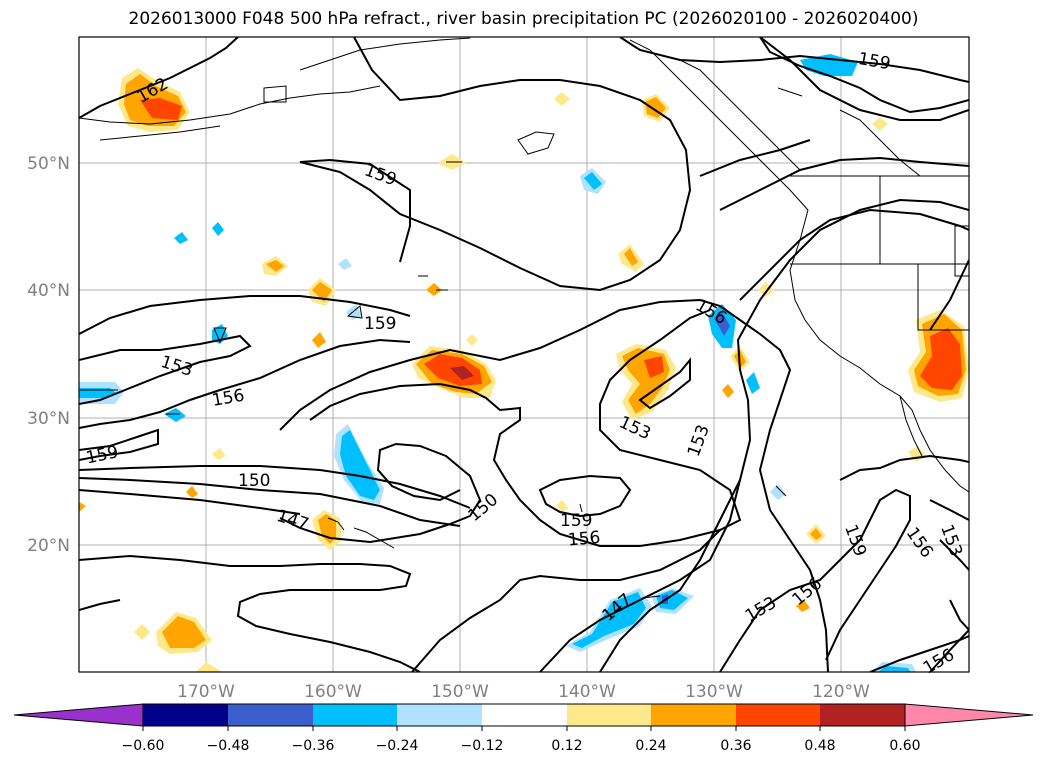 This screenshot has width=1047, height=765. Describe the element at coordinates (523, 692) in the screenshot. I see `longitude-ticks: 170°W 160°W 150°W 140°W 130°W 120°W` at that location.